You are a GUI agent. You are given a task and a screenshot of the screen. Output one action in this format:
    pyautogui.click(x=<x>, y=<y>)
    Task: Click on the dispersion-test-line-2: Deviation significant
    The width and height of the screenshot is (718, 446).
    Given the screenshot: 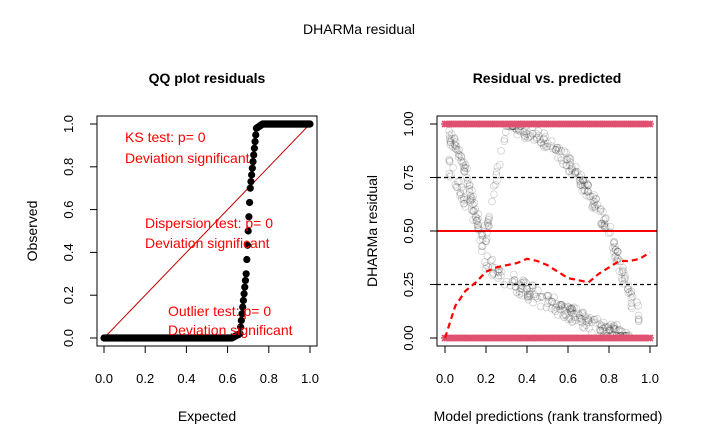 What is the action you would take?
    pyautogui.click(x=207, y=243)
    